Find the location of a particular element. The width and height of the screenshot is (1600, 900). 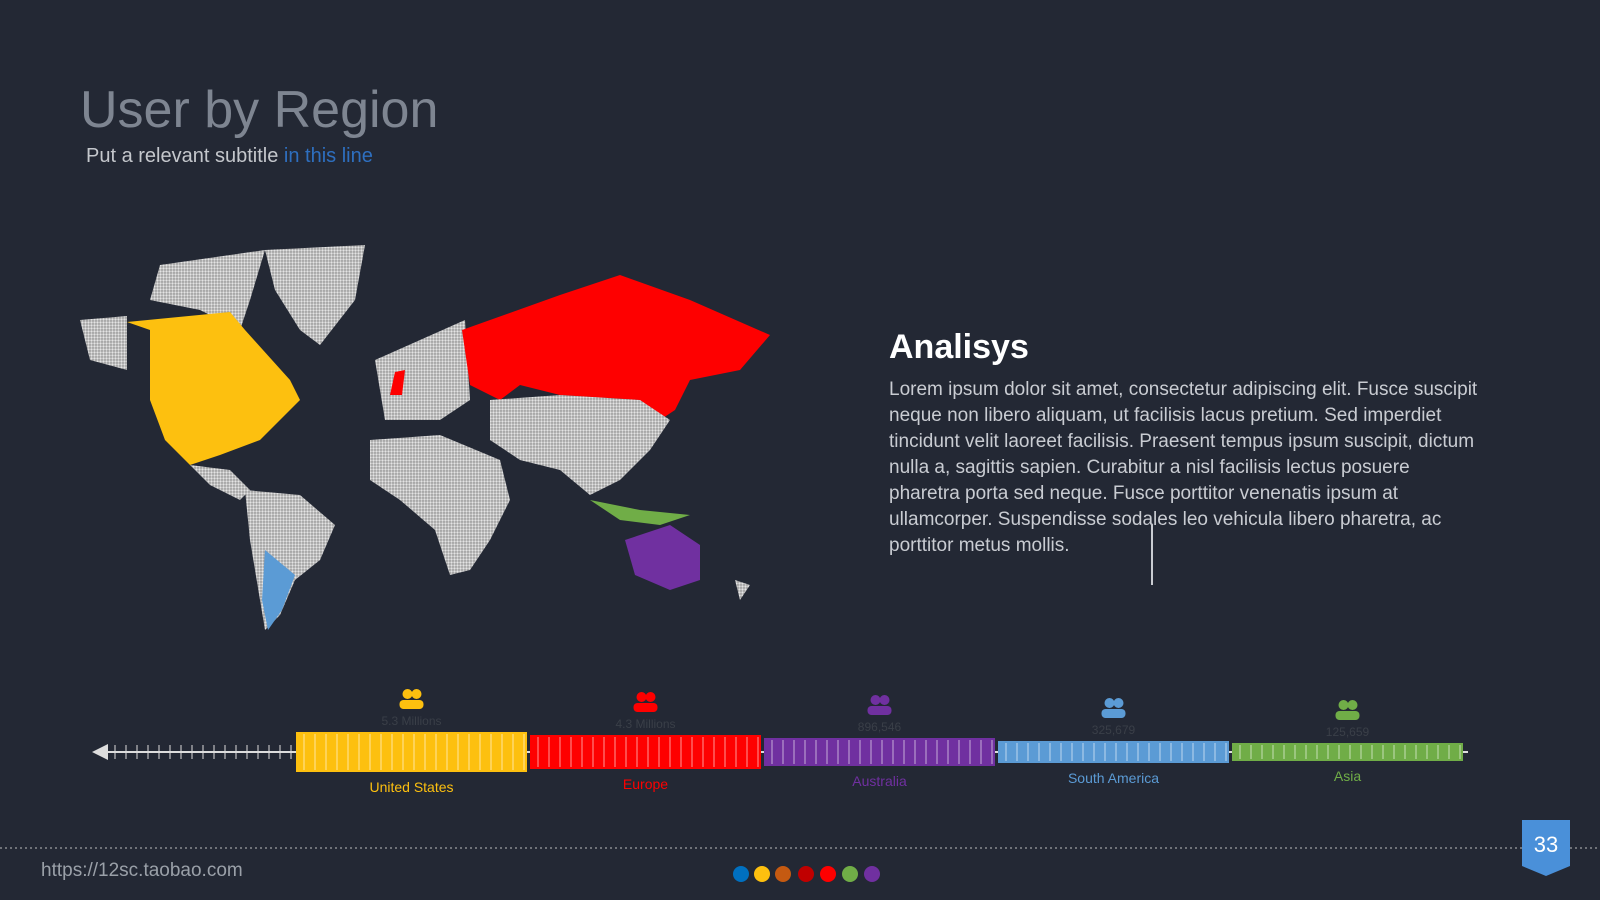

subtitle-highlight: in this line is located at coordinates (328, 156).